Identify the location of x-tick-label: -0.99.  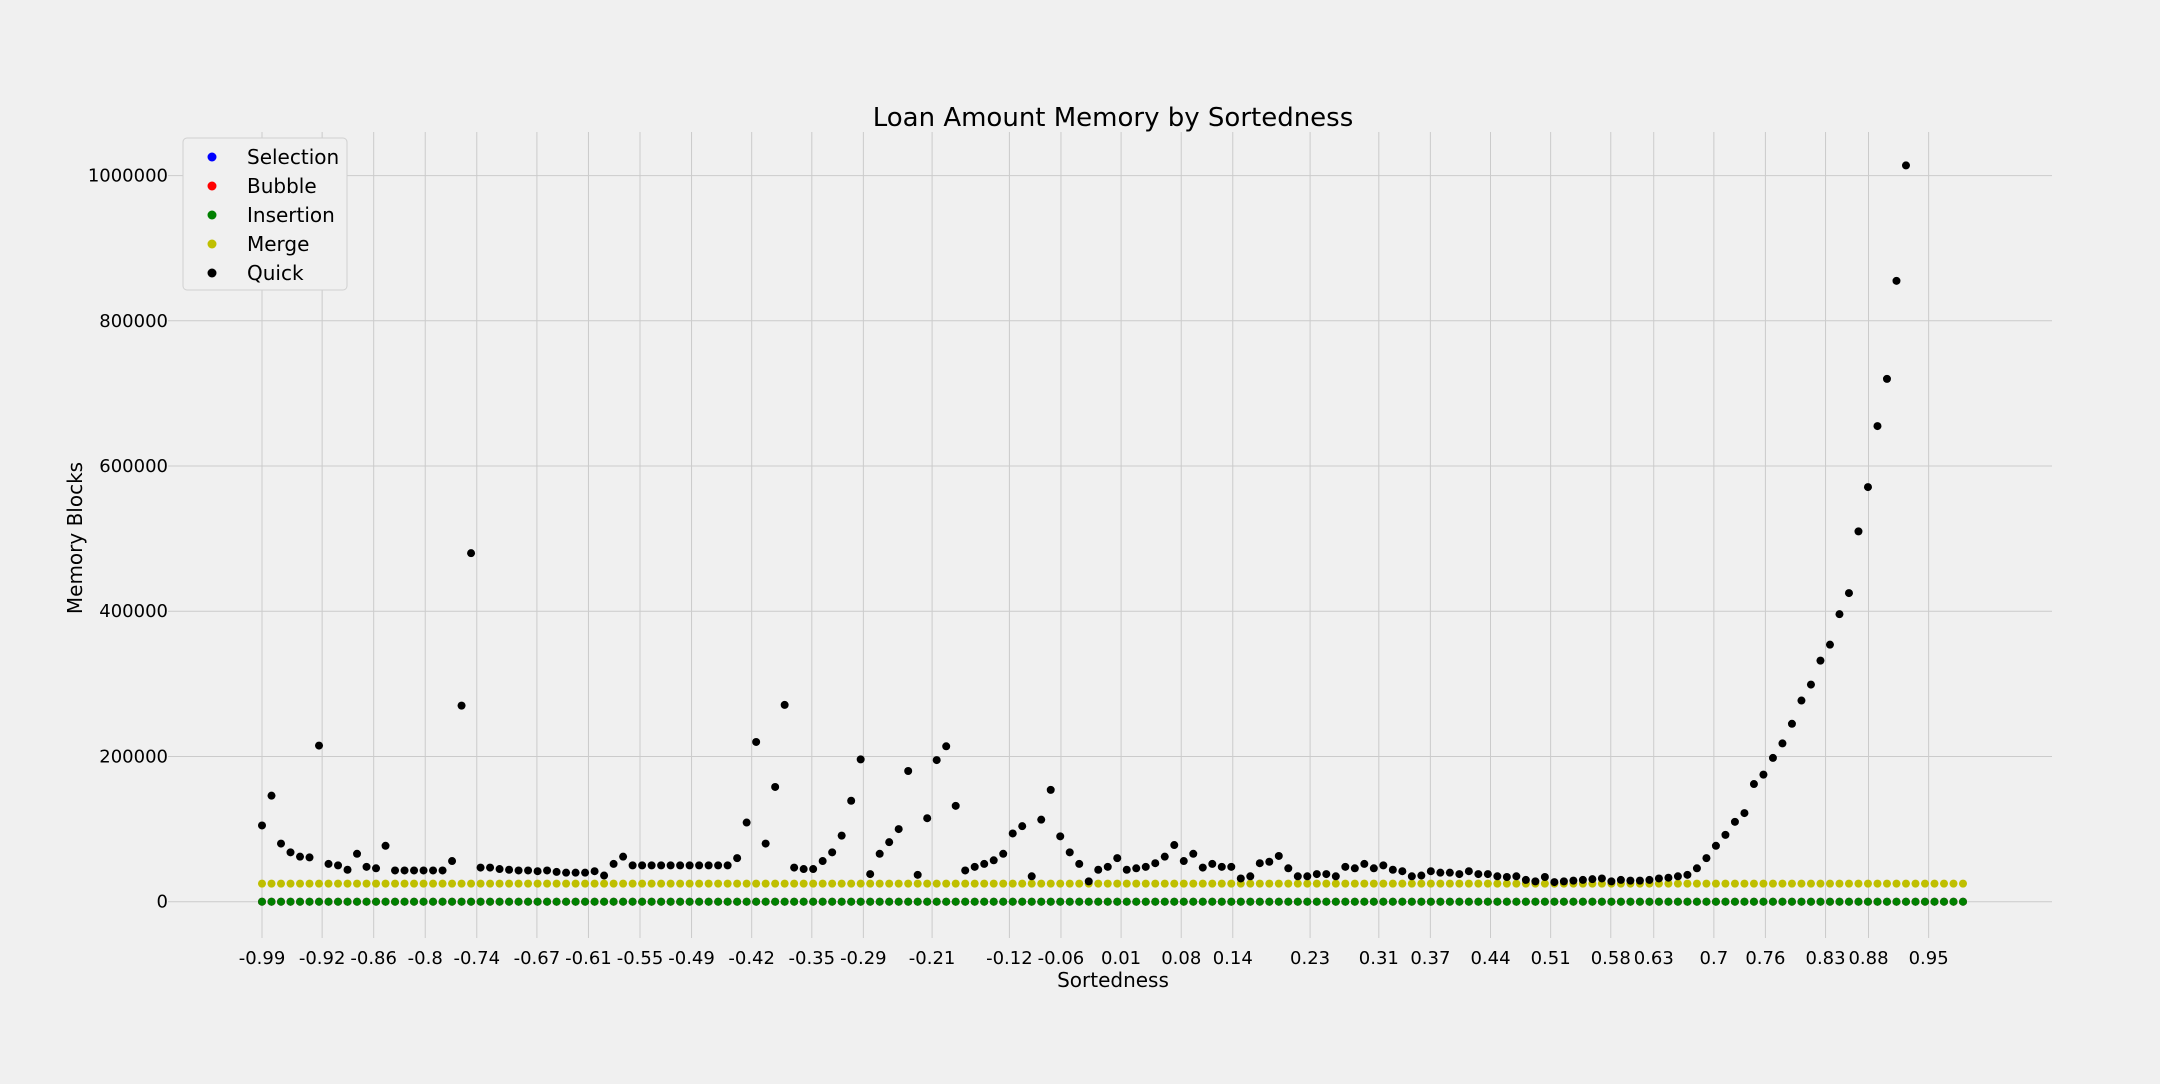
(262, 958).